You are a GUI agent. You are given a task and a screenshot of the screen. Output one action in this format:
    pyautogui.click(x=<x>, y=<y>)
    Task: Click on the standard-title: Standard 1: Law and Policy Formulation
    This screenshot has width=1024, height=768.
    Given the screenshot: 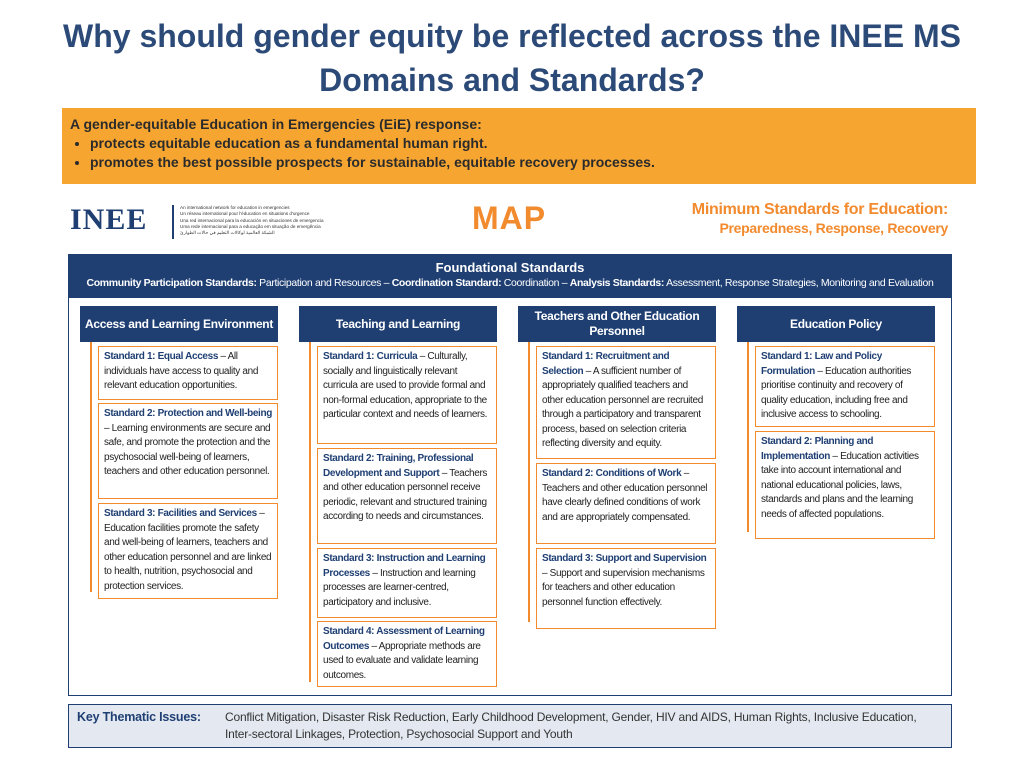 What is the action you would take?
    pyautogui.click(x=821, y=364)
    